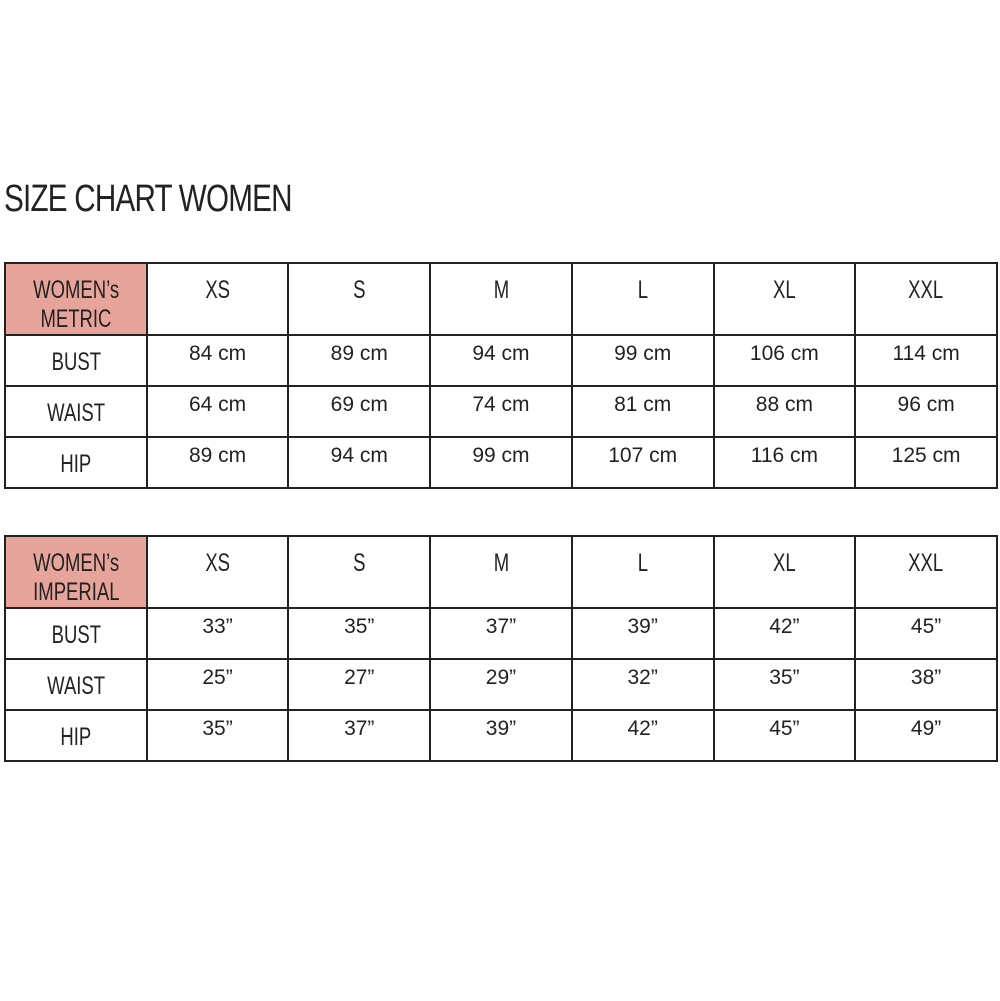 The height and width of the screenshot is (1001, 1000). I want to click on table-cell: 84 cm, so click(217, 360).